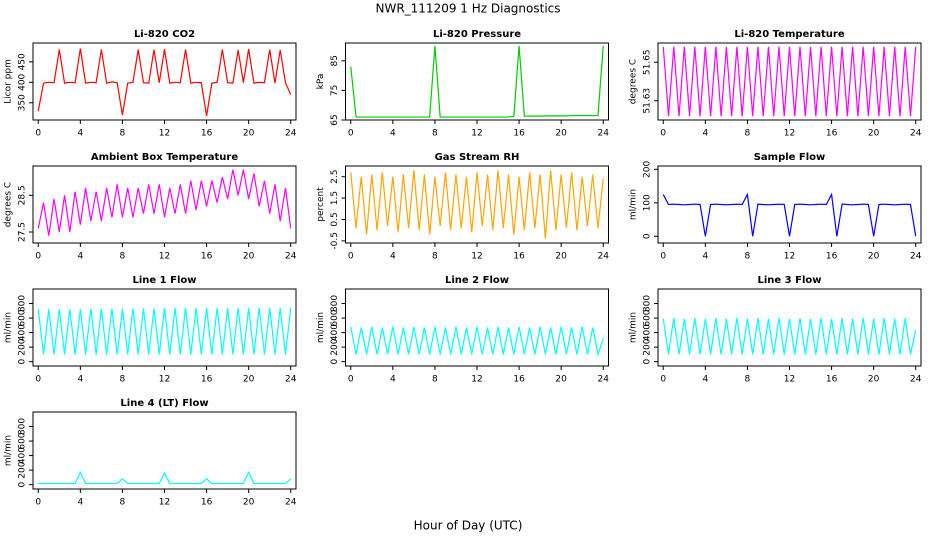 This screenshot has height=540, width=936. Describe the element at coordinates (335, 198) in the screenshot. I see `y-tick-label: 1.5` at that location.